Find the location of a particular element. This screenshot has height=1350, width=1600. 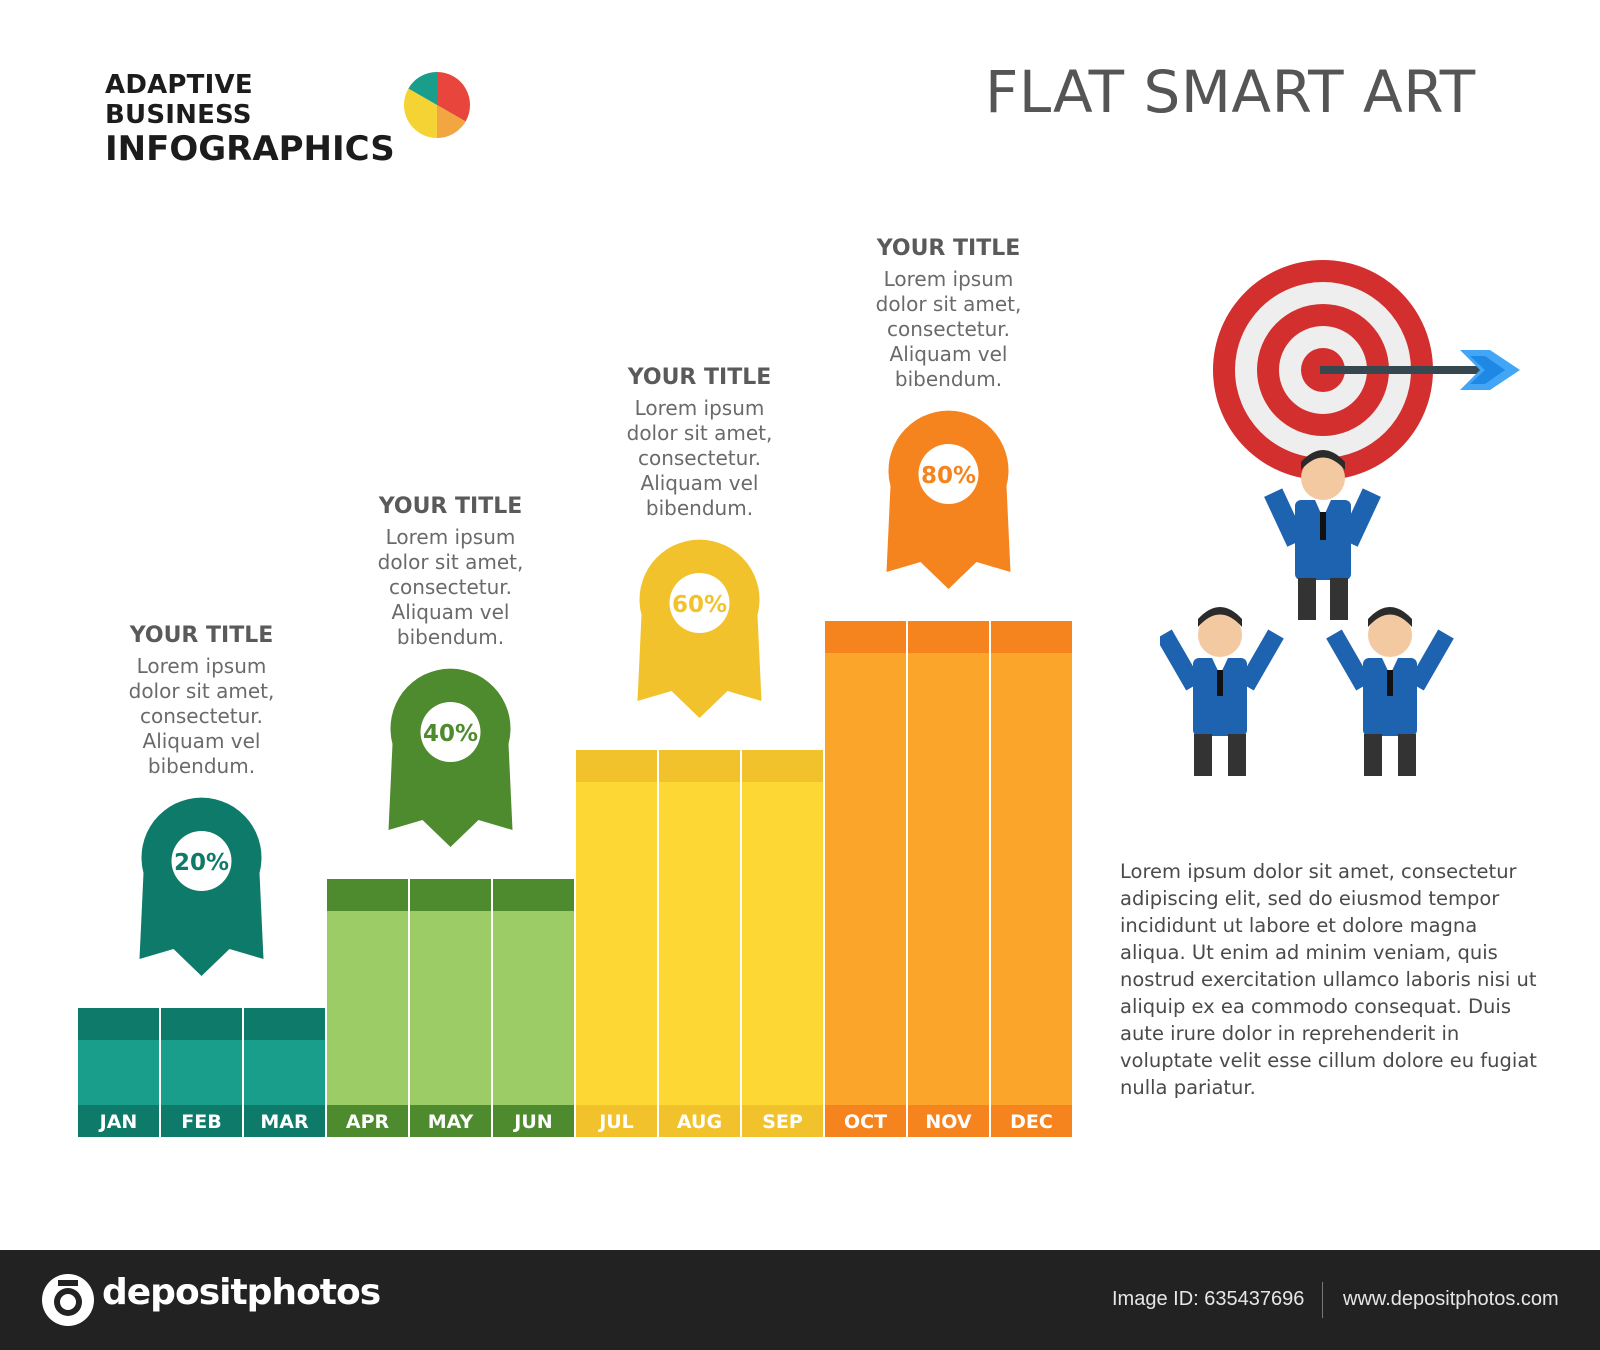

badge-label: 60% is located at coordinates (699, 605).